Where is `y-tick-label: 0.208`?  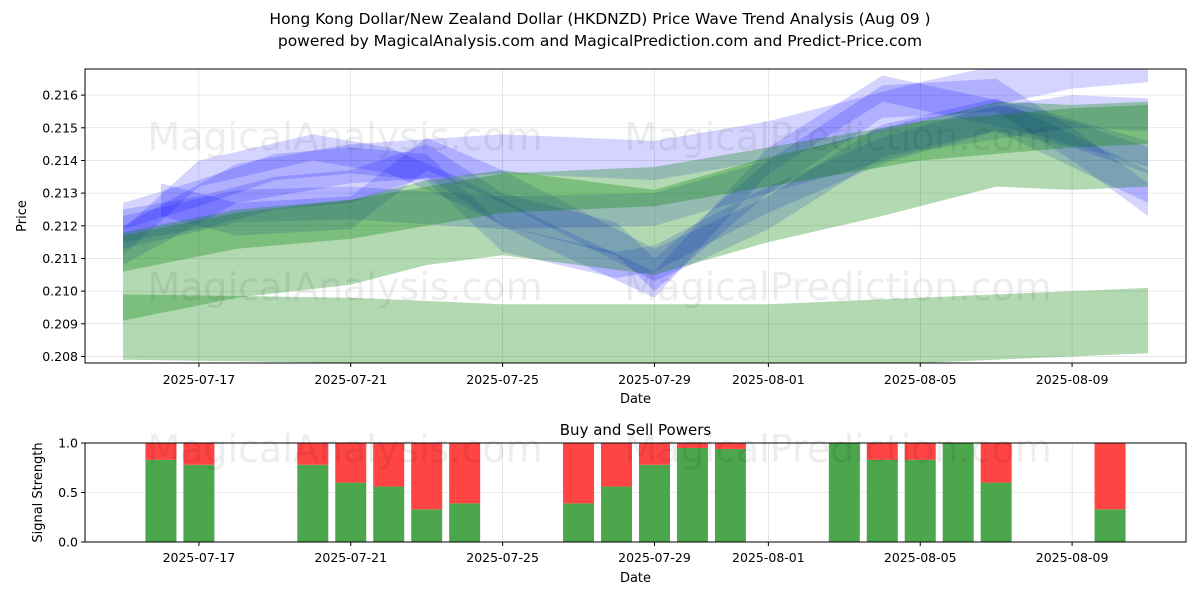
y-tick-label: 0.208 is located at coordinates (60, 356).